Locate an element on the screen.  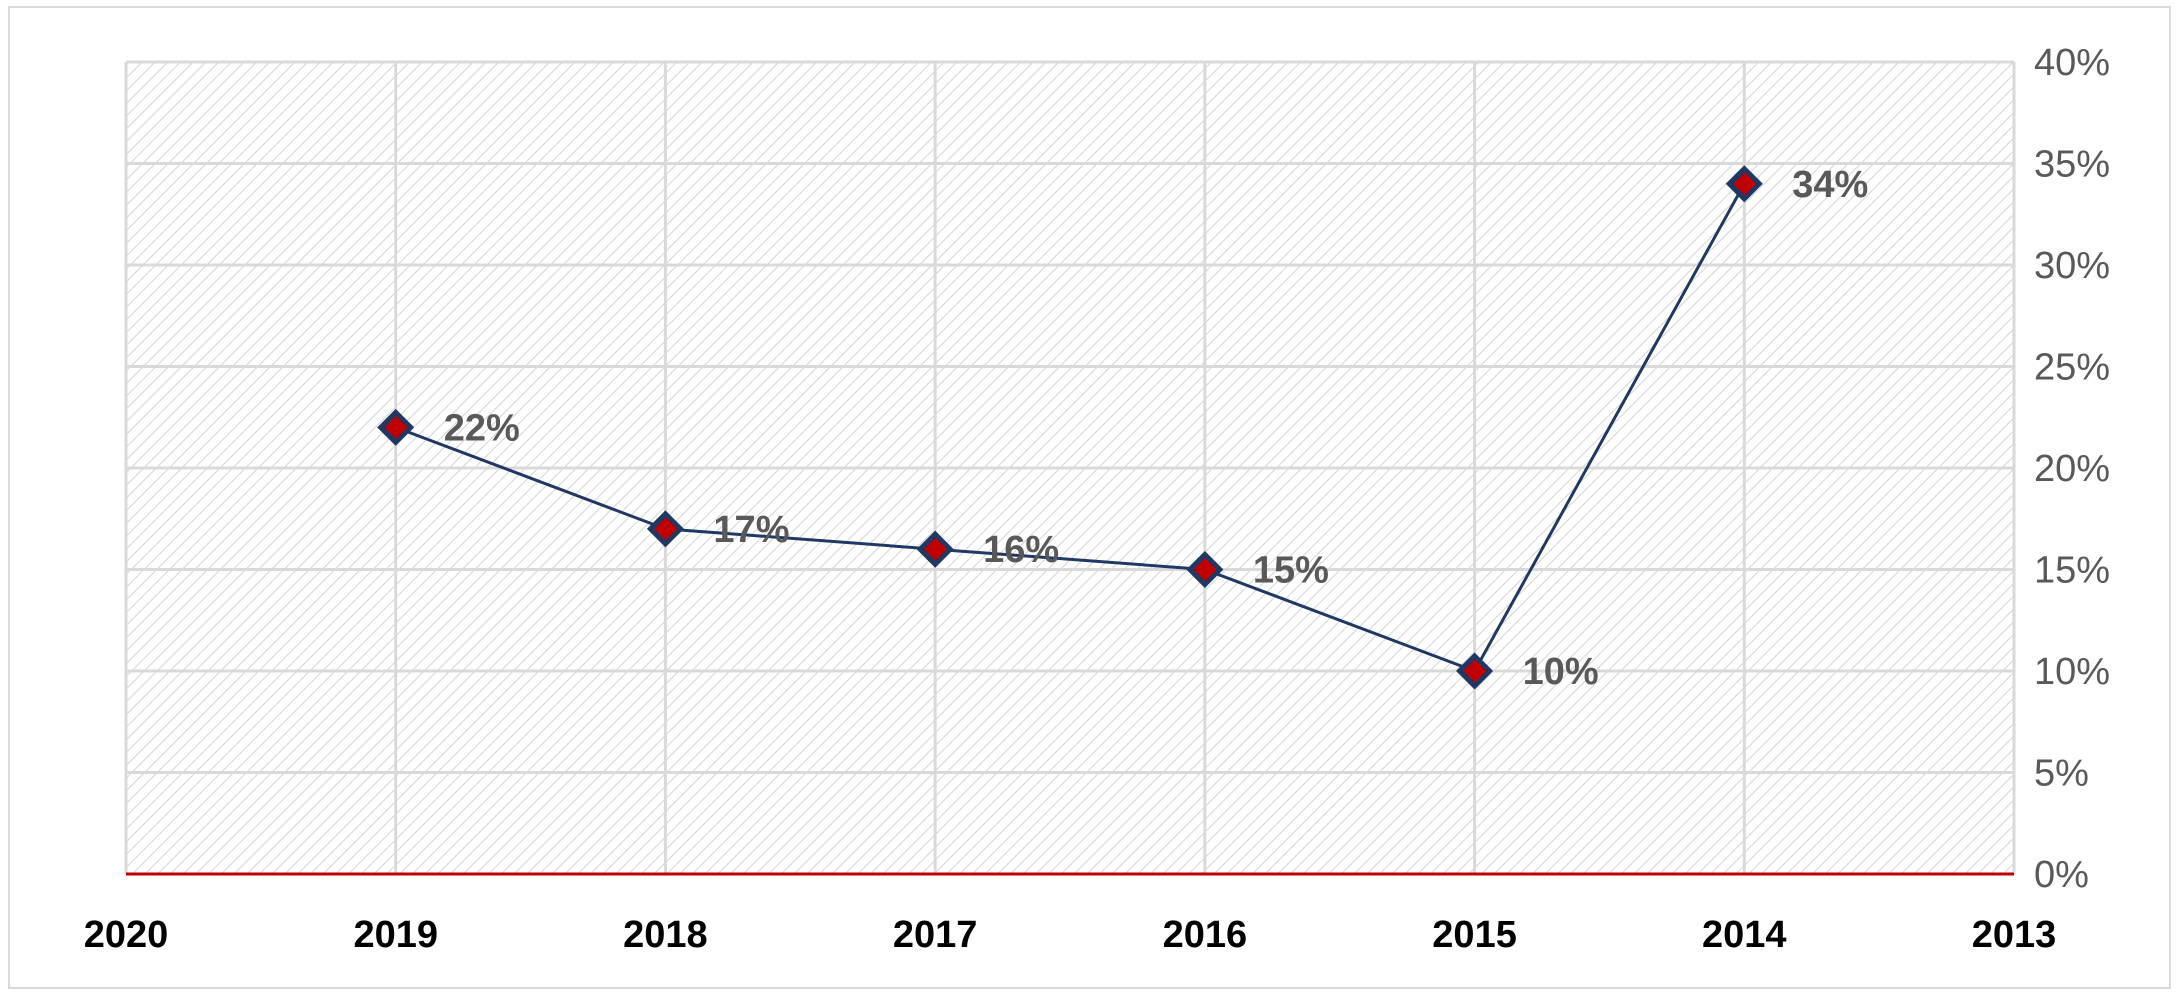
data-label: 10% is located at coordinates (1561, 672).